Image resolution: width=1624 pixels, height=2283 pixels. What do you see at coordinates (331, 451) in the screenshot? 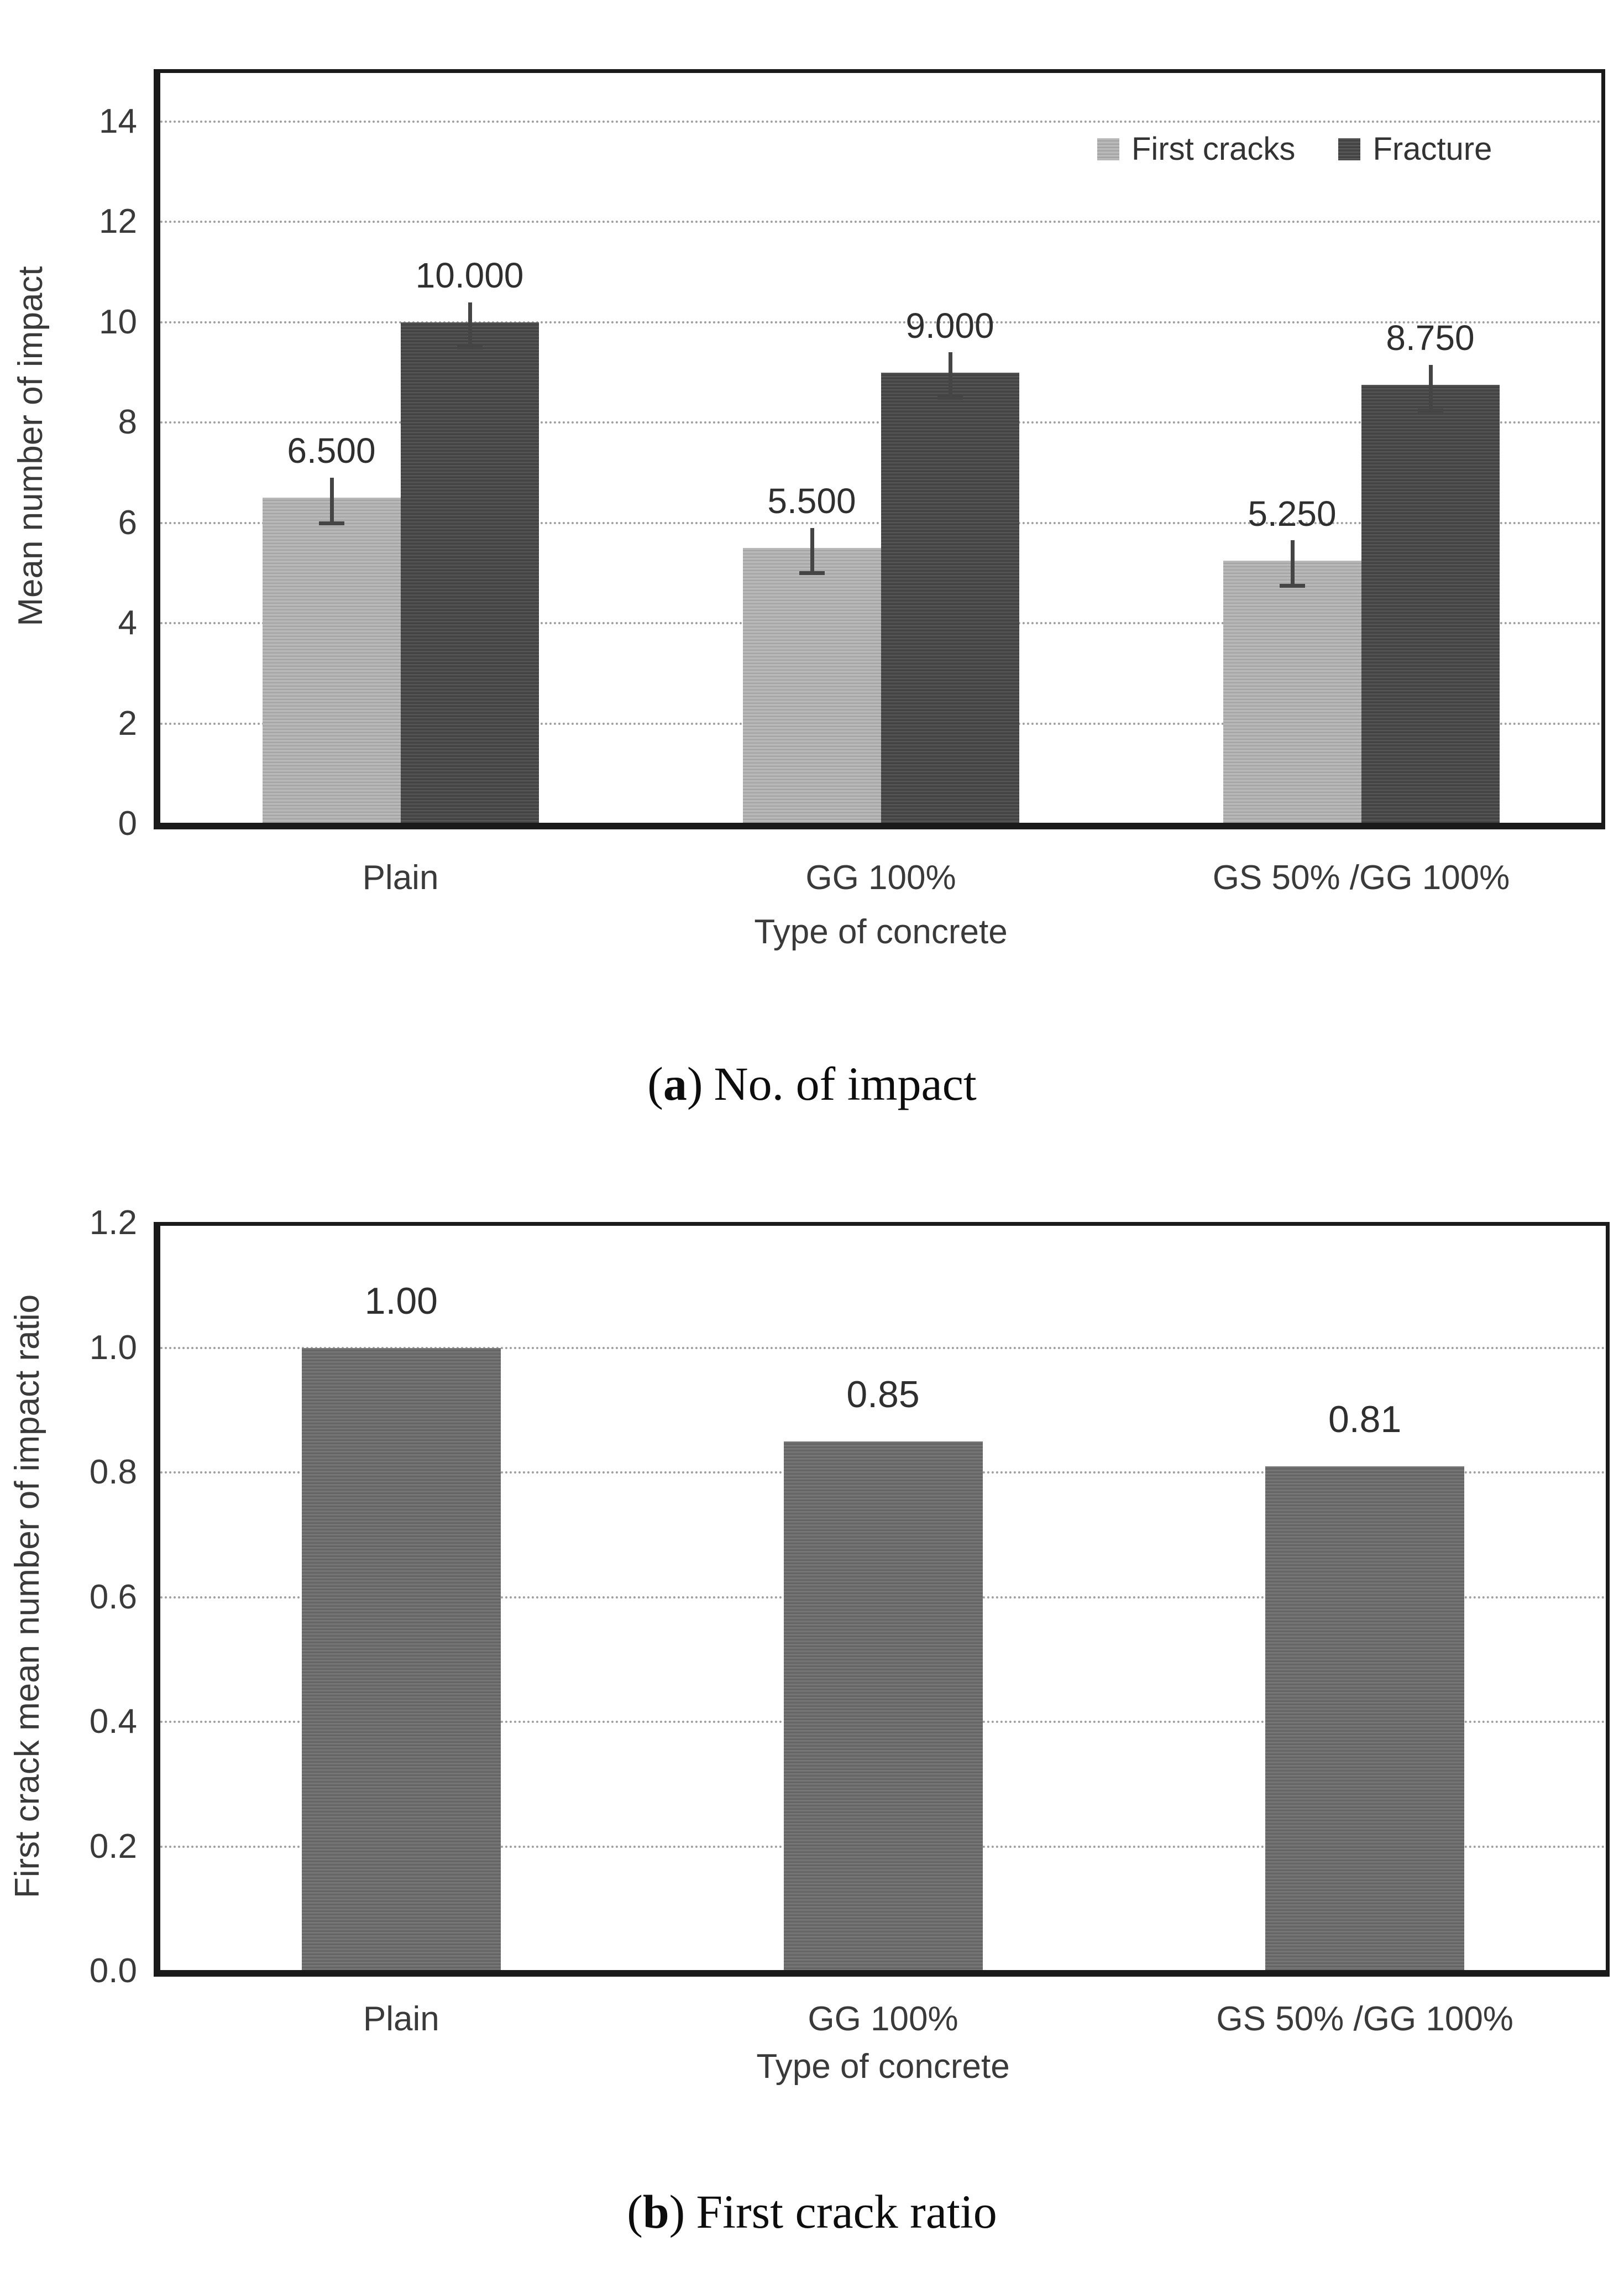
I see `bar-data-label: 6.500` at bounding box center [331, 451].